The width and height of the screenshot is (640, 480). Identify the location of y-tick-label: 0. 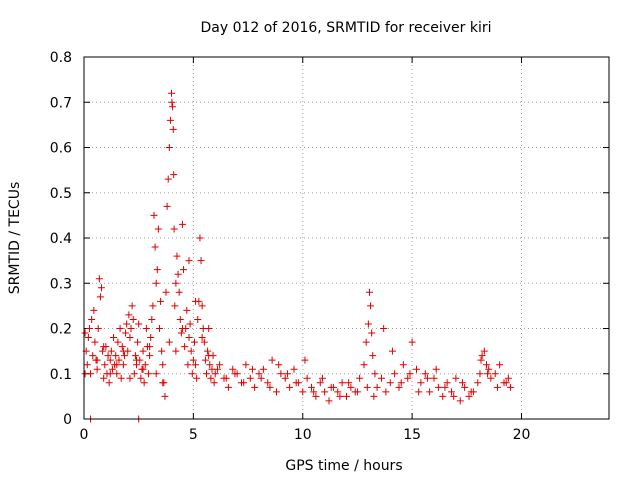
(67, 420).